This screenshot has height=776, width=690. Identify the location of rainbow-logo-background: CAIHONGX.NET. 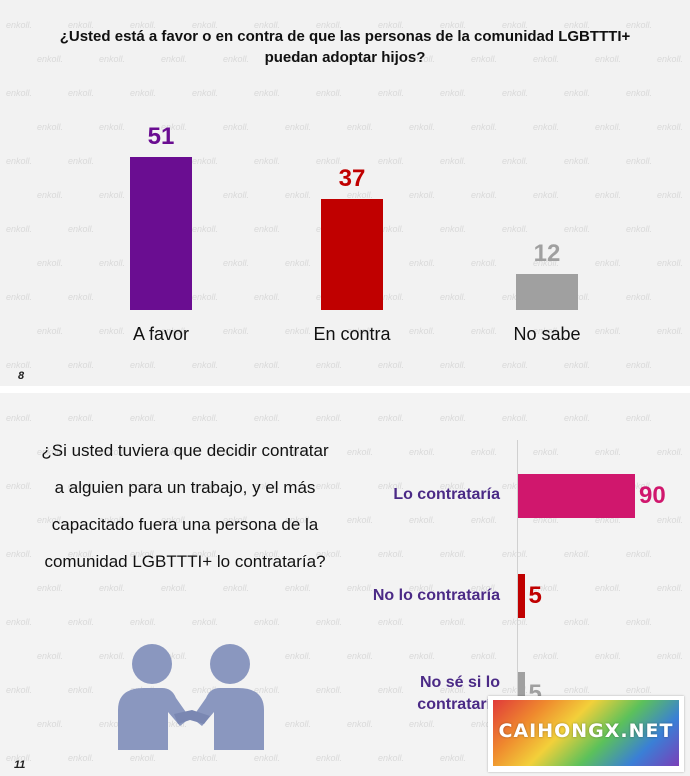
(586, 733).